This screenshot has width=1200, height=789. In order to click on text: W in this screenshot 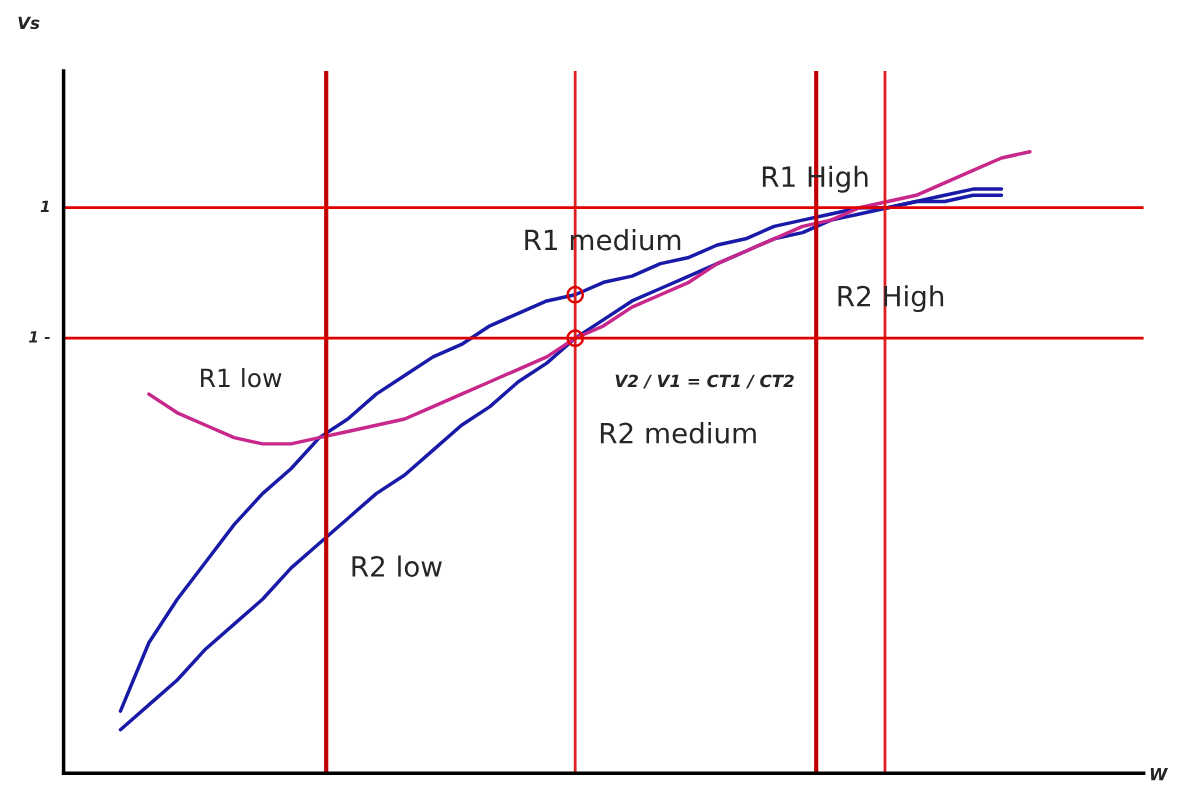, I will do `click(1159, 774)`.